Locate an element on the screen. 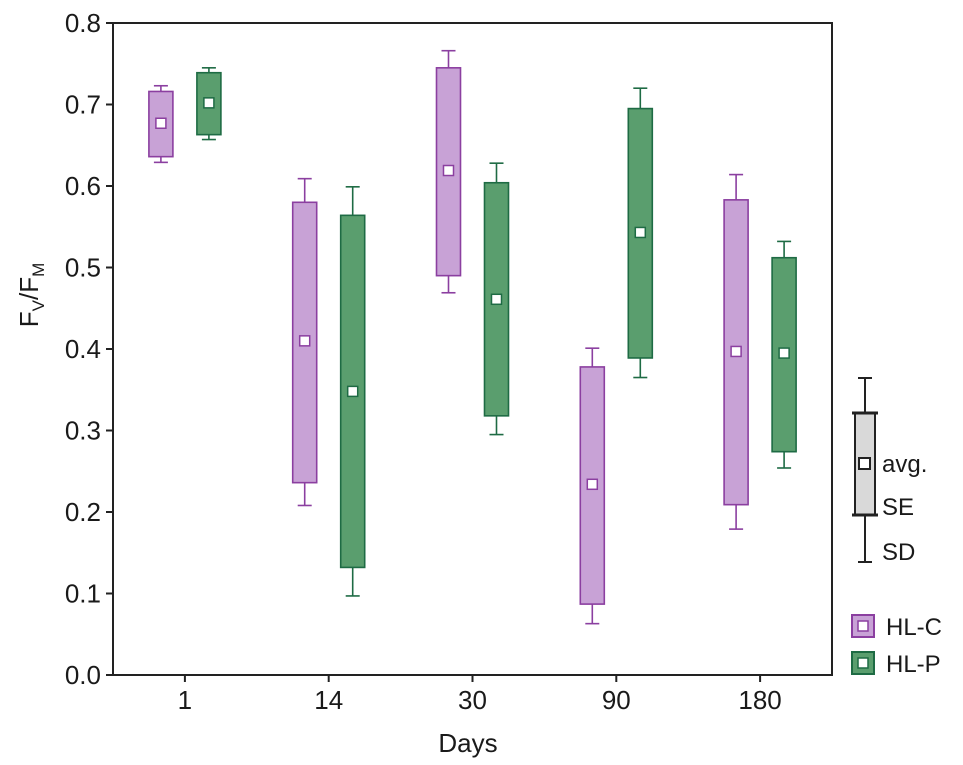  y-tick-label: 0.0 is located at coordinates (83, 675).